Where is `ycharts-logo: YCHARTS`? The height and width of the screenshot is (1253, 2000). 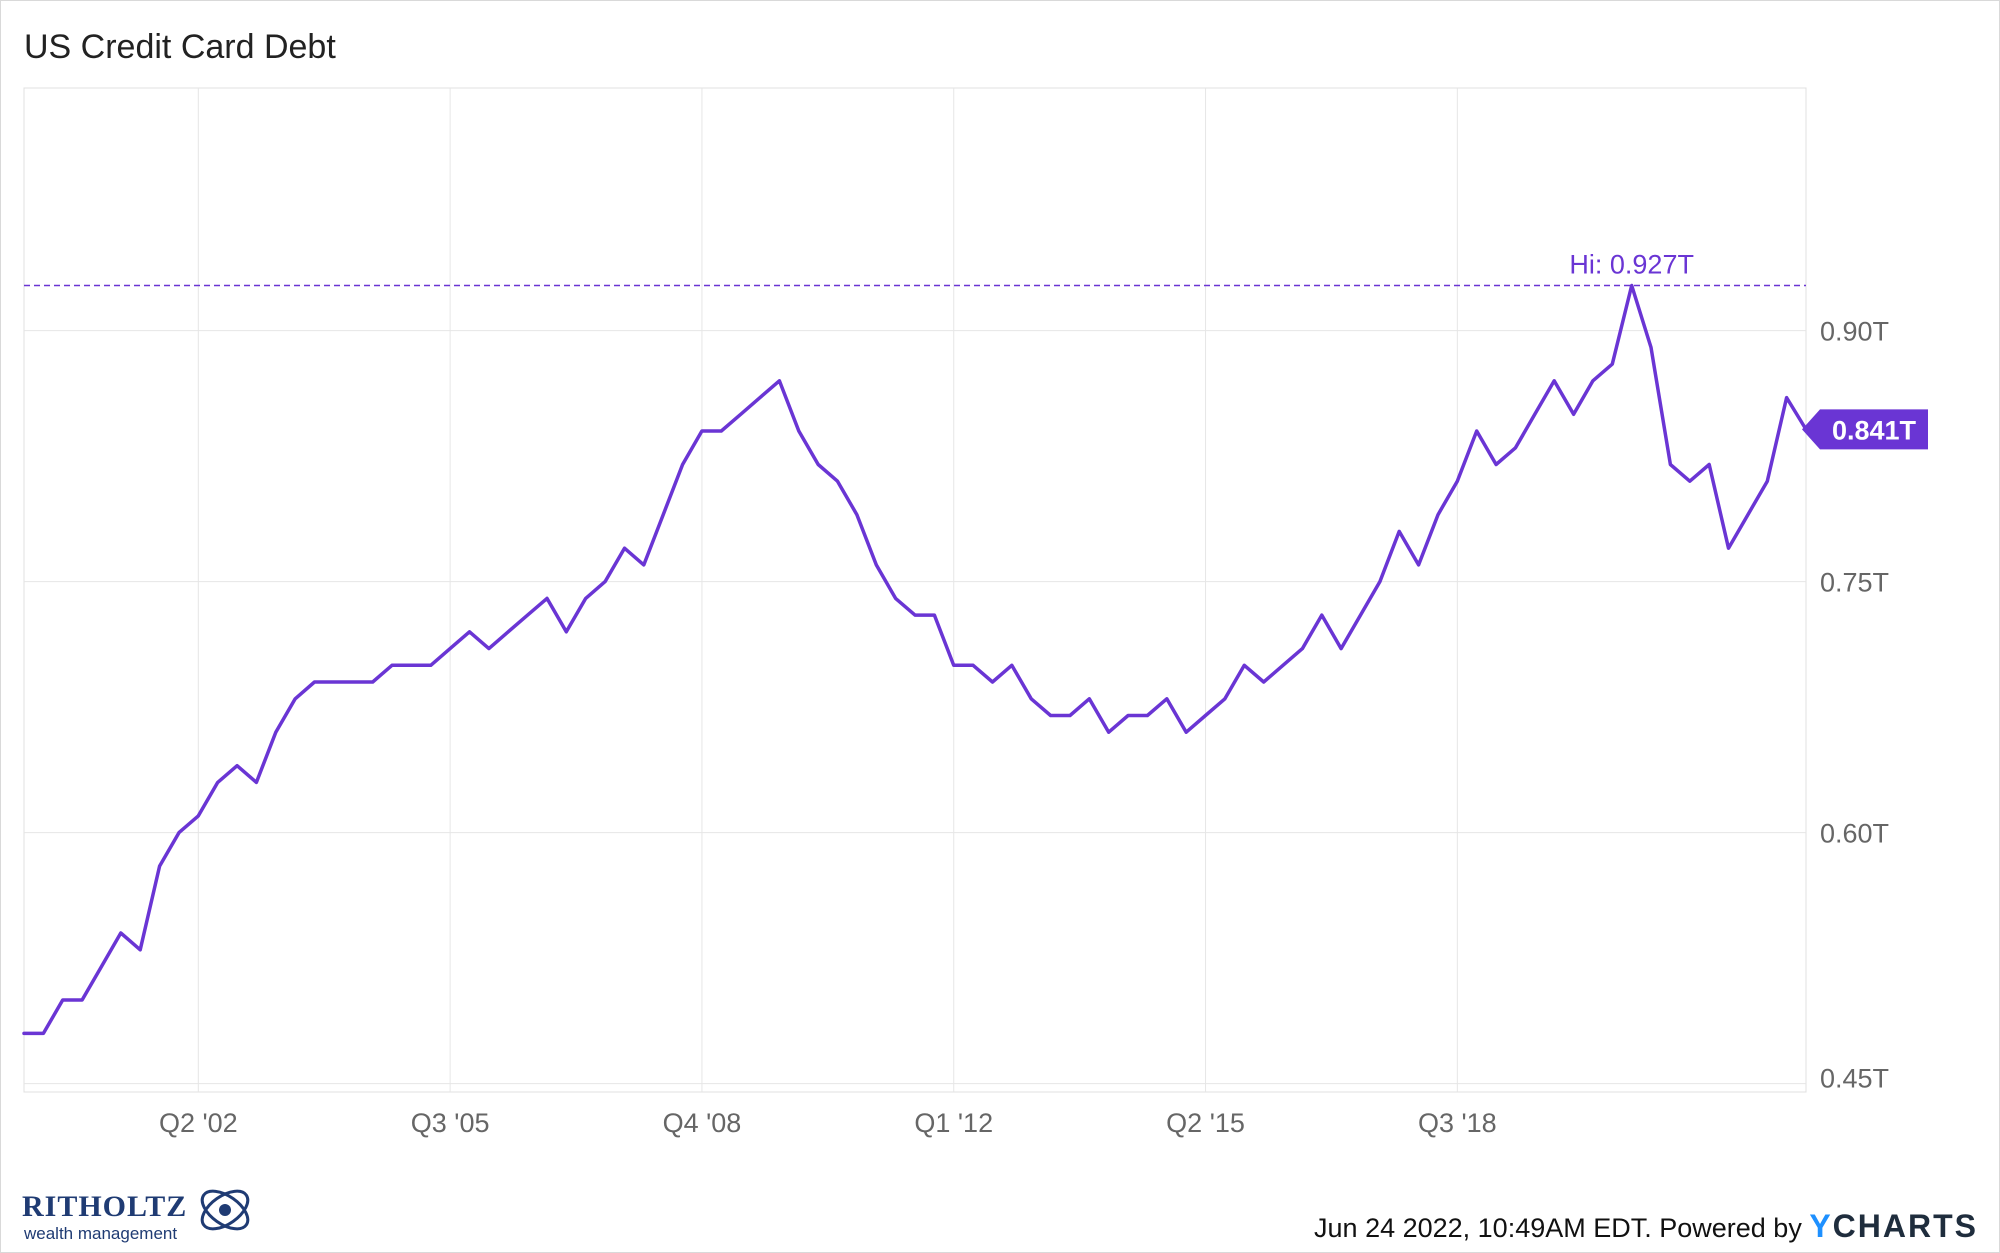
ycharts-logo: YCHARTS is located at coordinates (1893, 1226).